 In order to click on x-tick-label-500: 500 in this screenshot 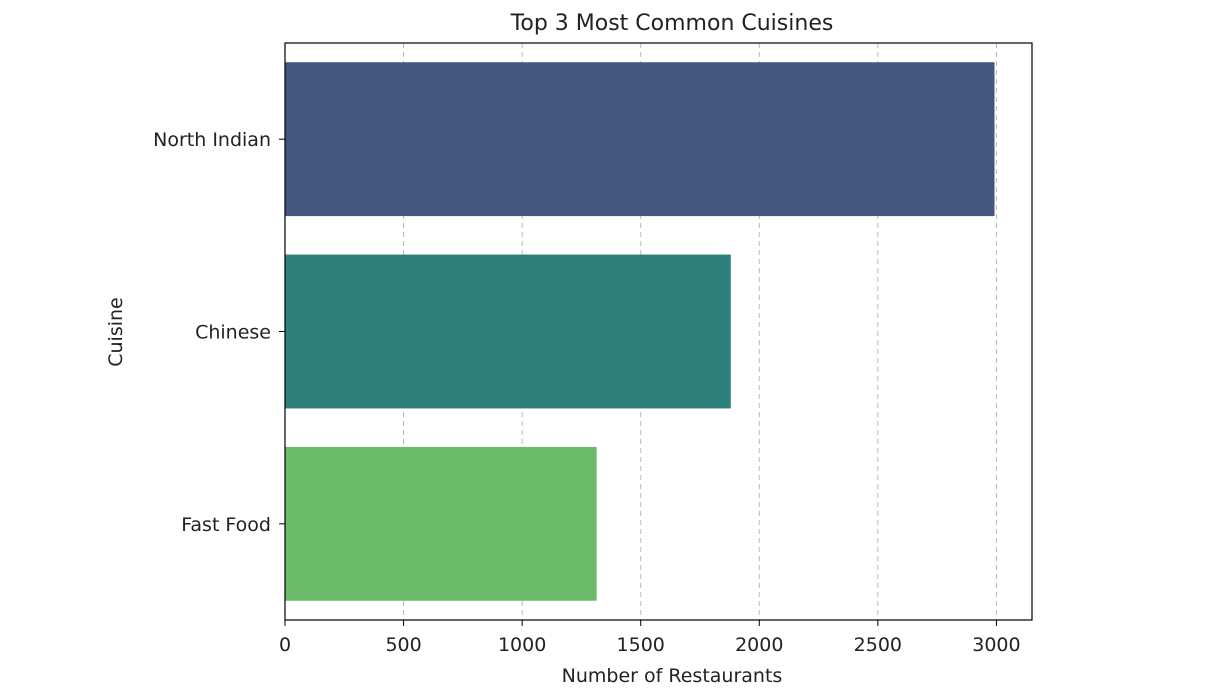, I will do `click(403, 645)`.